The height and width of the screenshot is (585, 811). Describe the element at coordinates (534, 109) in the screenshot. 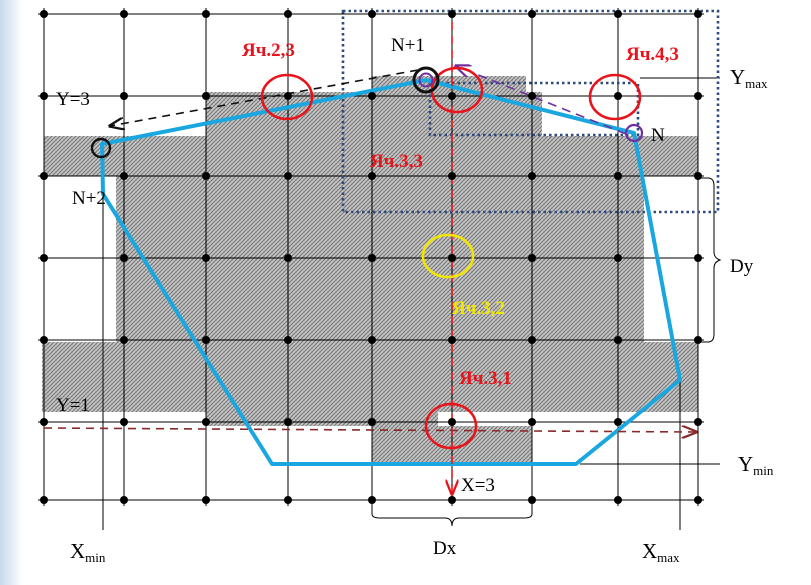

I see `dotted-box-small` at that location.